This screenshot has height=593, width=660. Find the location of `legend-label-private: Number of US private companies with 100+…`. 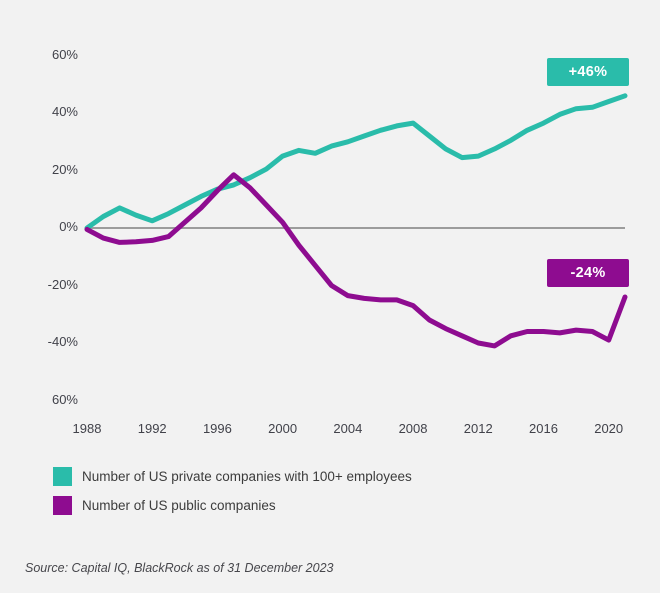

legend-label-private: Number of US private companies with 100+… is located at coordinates (247, 476).